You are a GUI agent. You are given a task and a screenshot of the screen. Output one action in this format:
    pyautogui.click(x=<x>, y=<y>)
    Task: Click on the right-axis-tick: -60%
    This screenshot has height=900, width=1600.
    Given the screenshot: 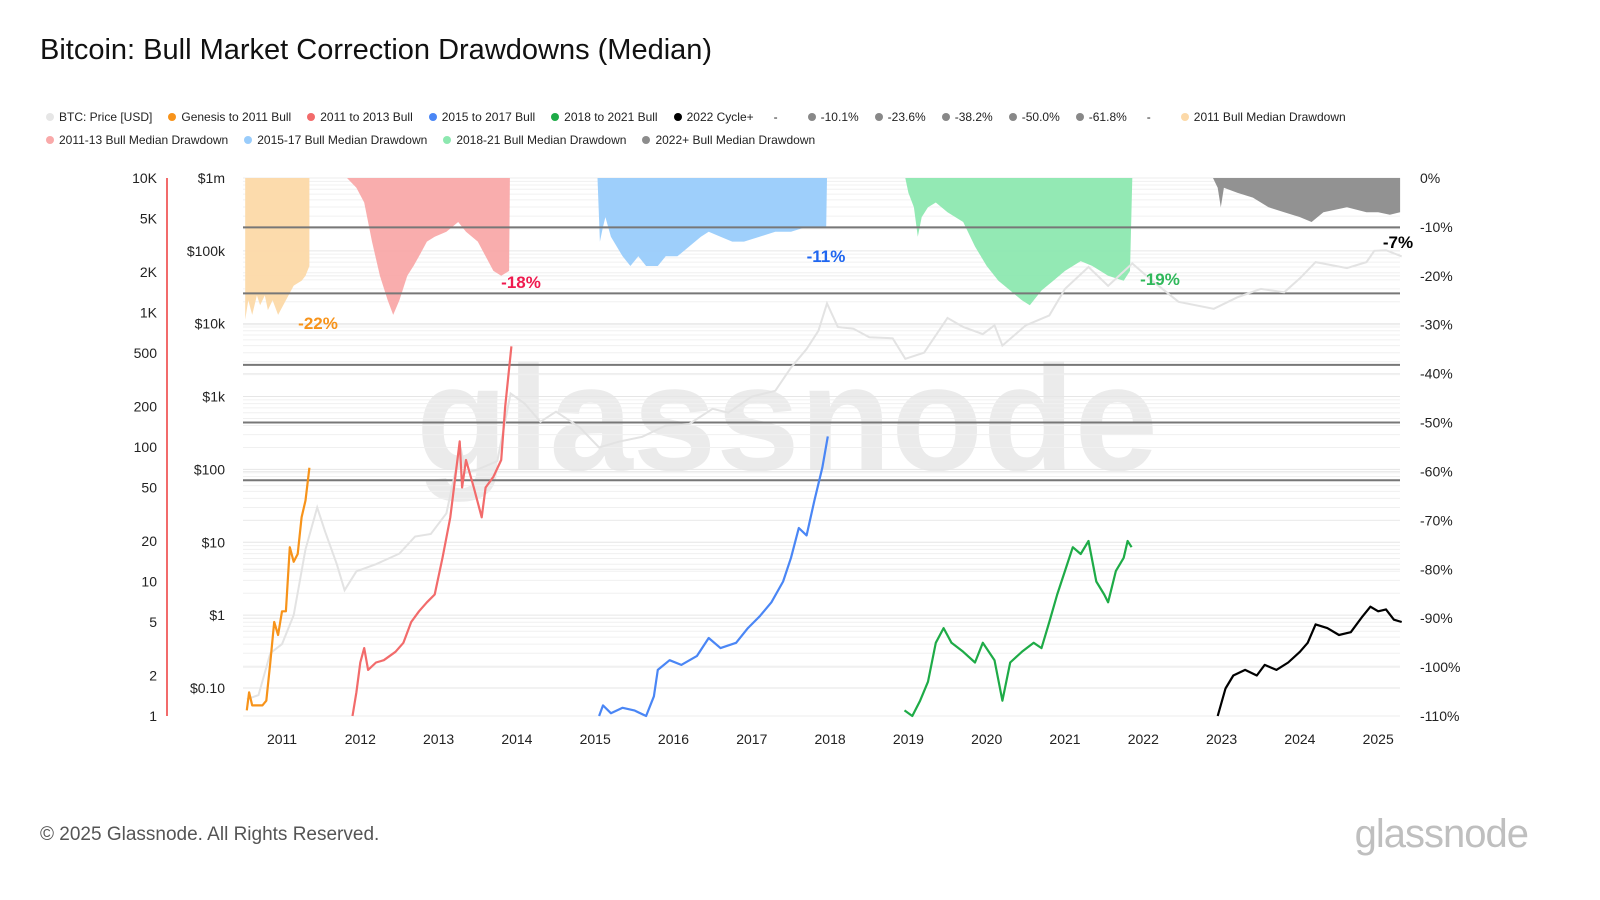 What is the action you would take?
    pyautogui.click(x=1436, y=471)
    